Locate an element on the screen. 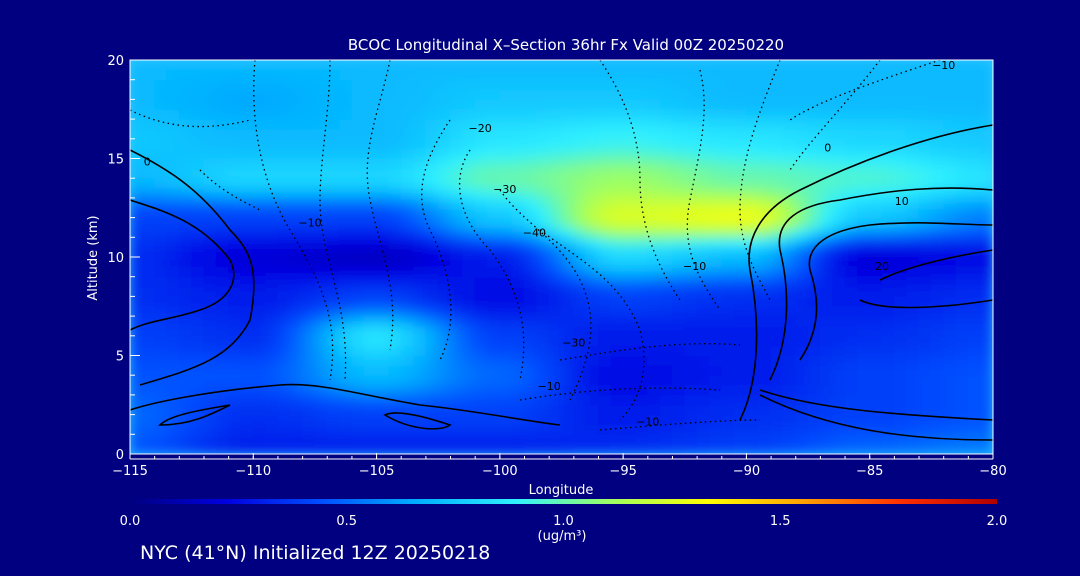 This screenshot has height=576, width=1080. contour-label: −10 is located at coordinates (647, 421).